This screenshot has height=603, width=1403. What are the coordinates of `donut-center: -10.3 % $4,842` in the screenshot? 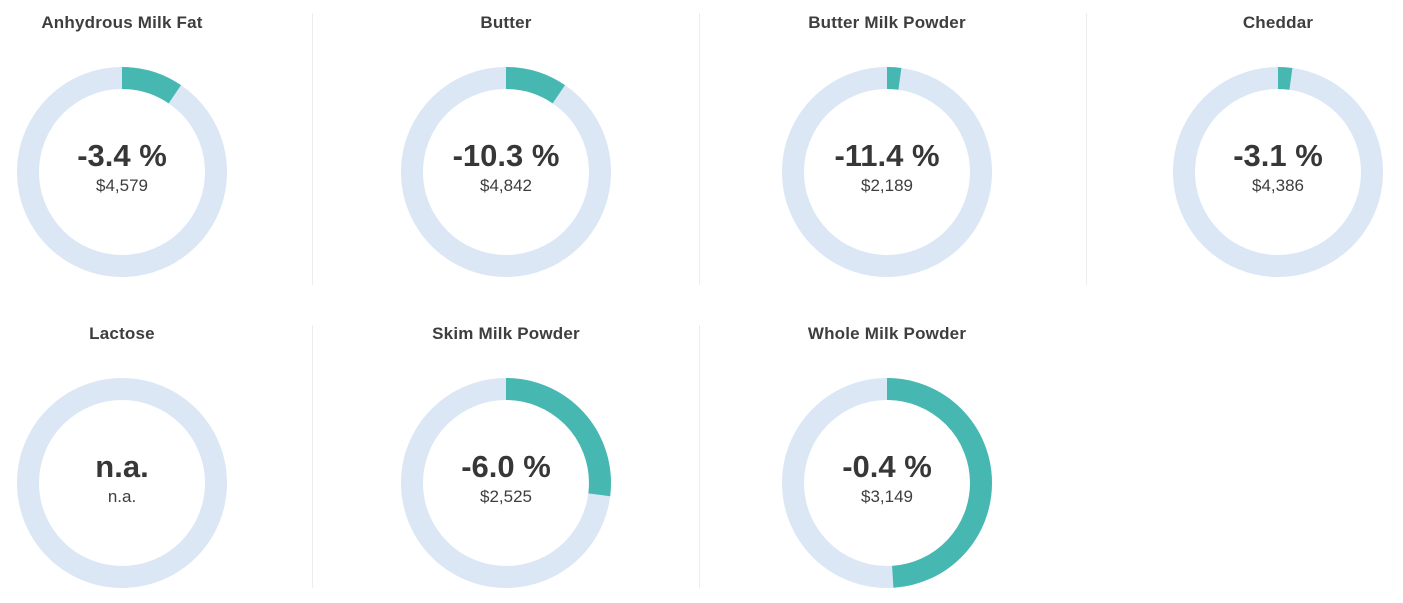 It's located at (506, 168).